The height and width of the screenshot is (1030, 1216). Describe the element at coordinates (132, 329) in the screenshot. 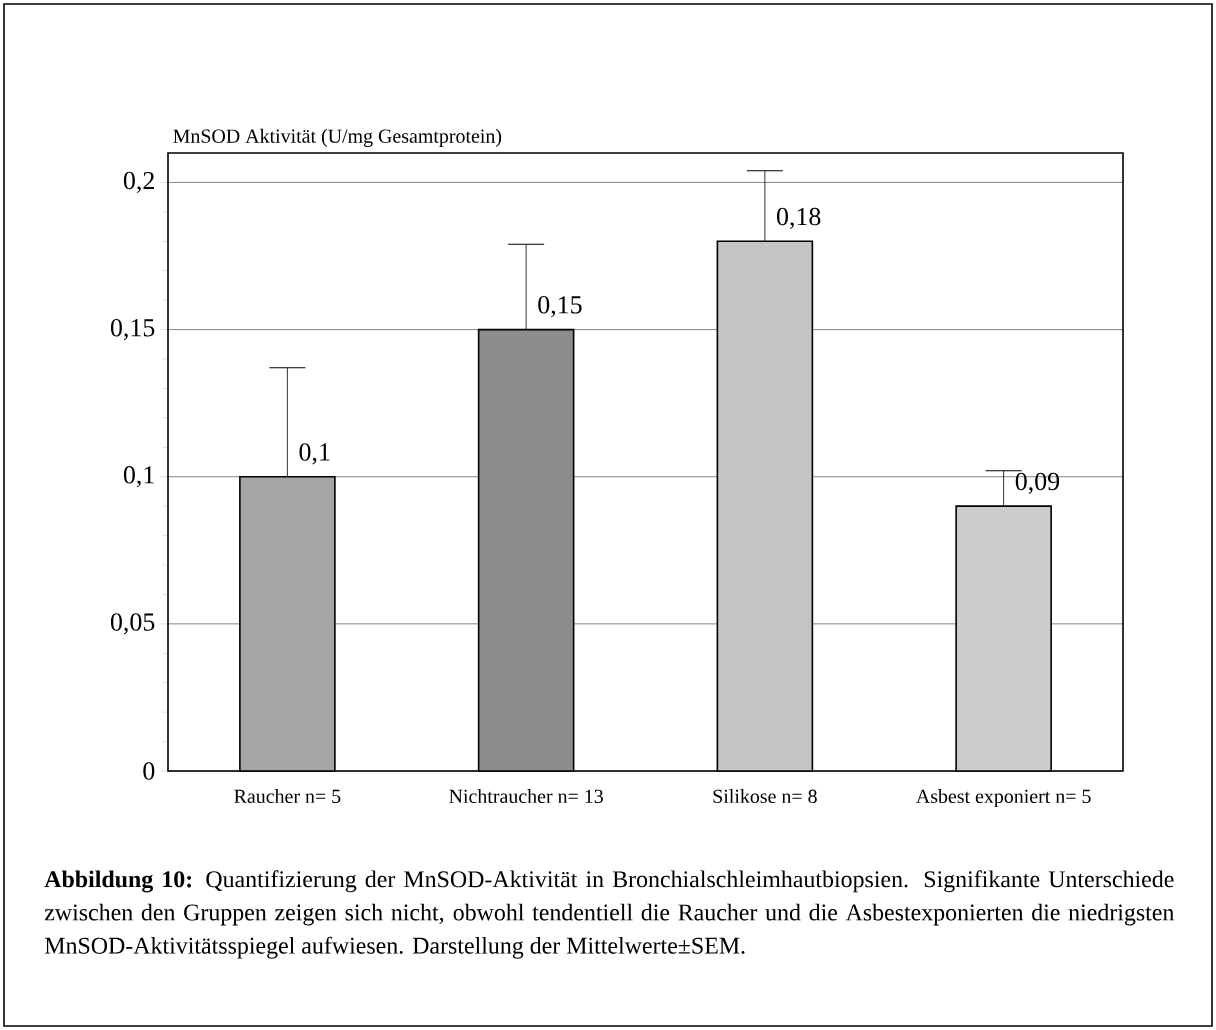

I see `y-tick-label: 0,15` at that location.